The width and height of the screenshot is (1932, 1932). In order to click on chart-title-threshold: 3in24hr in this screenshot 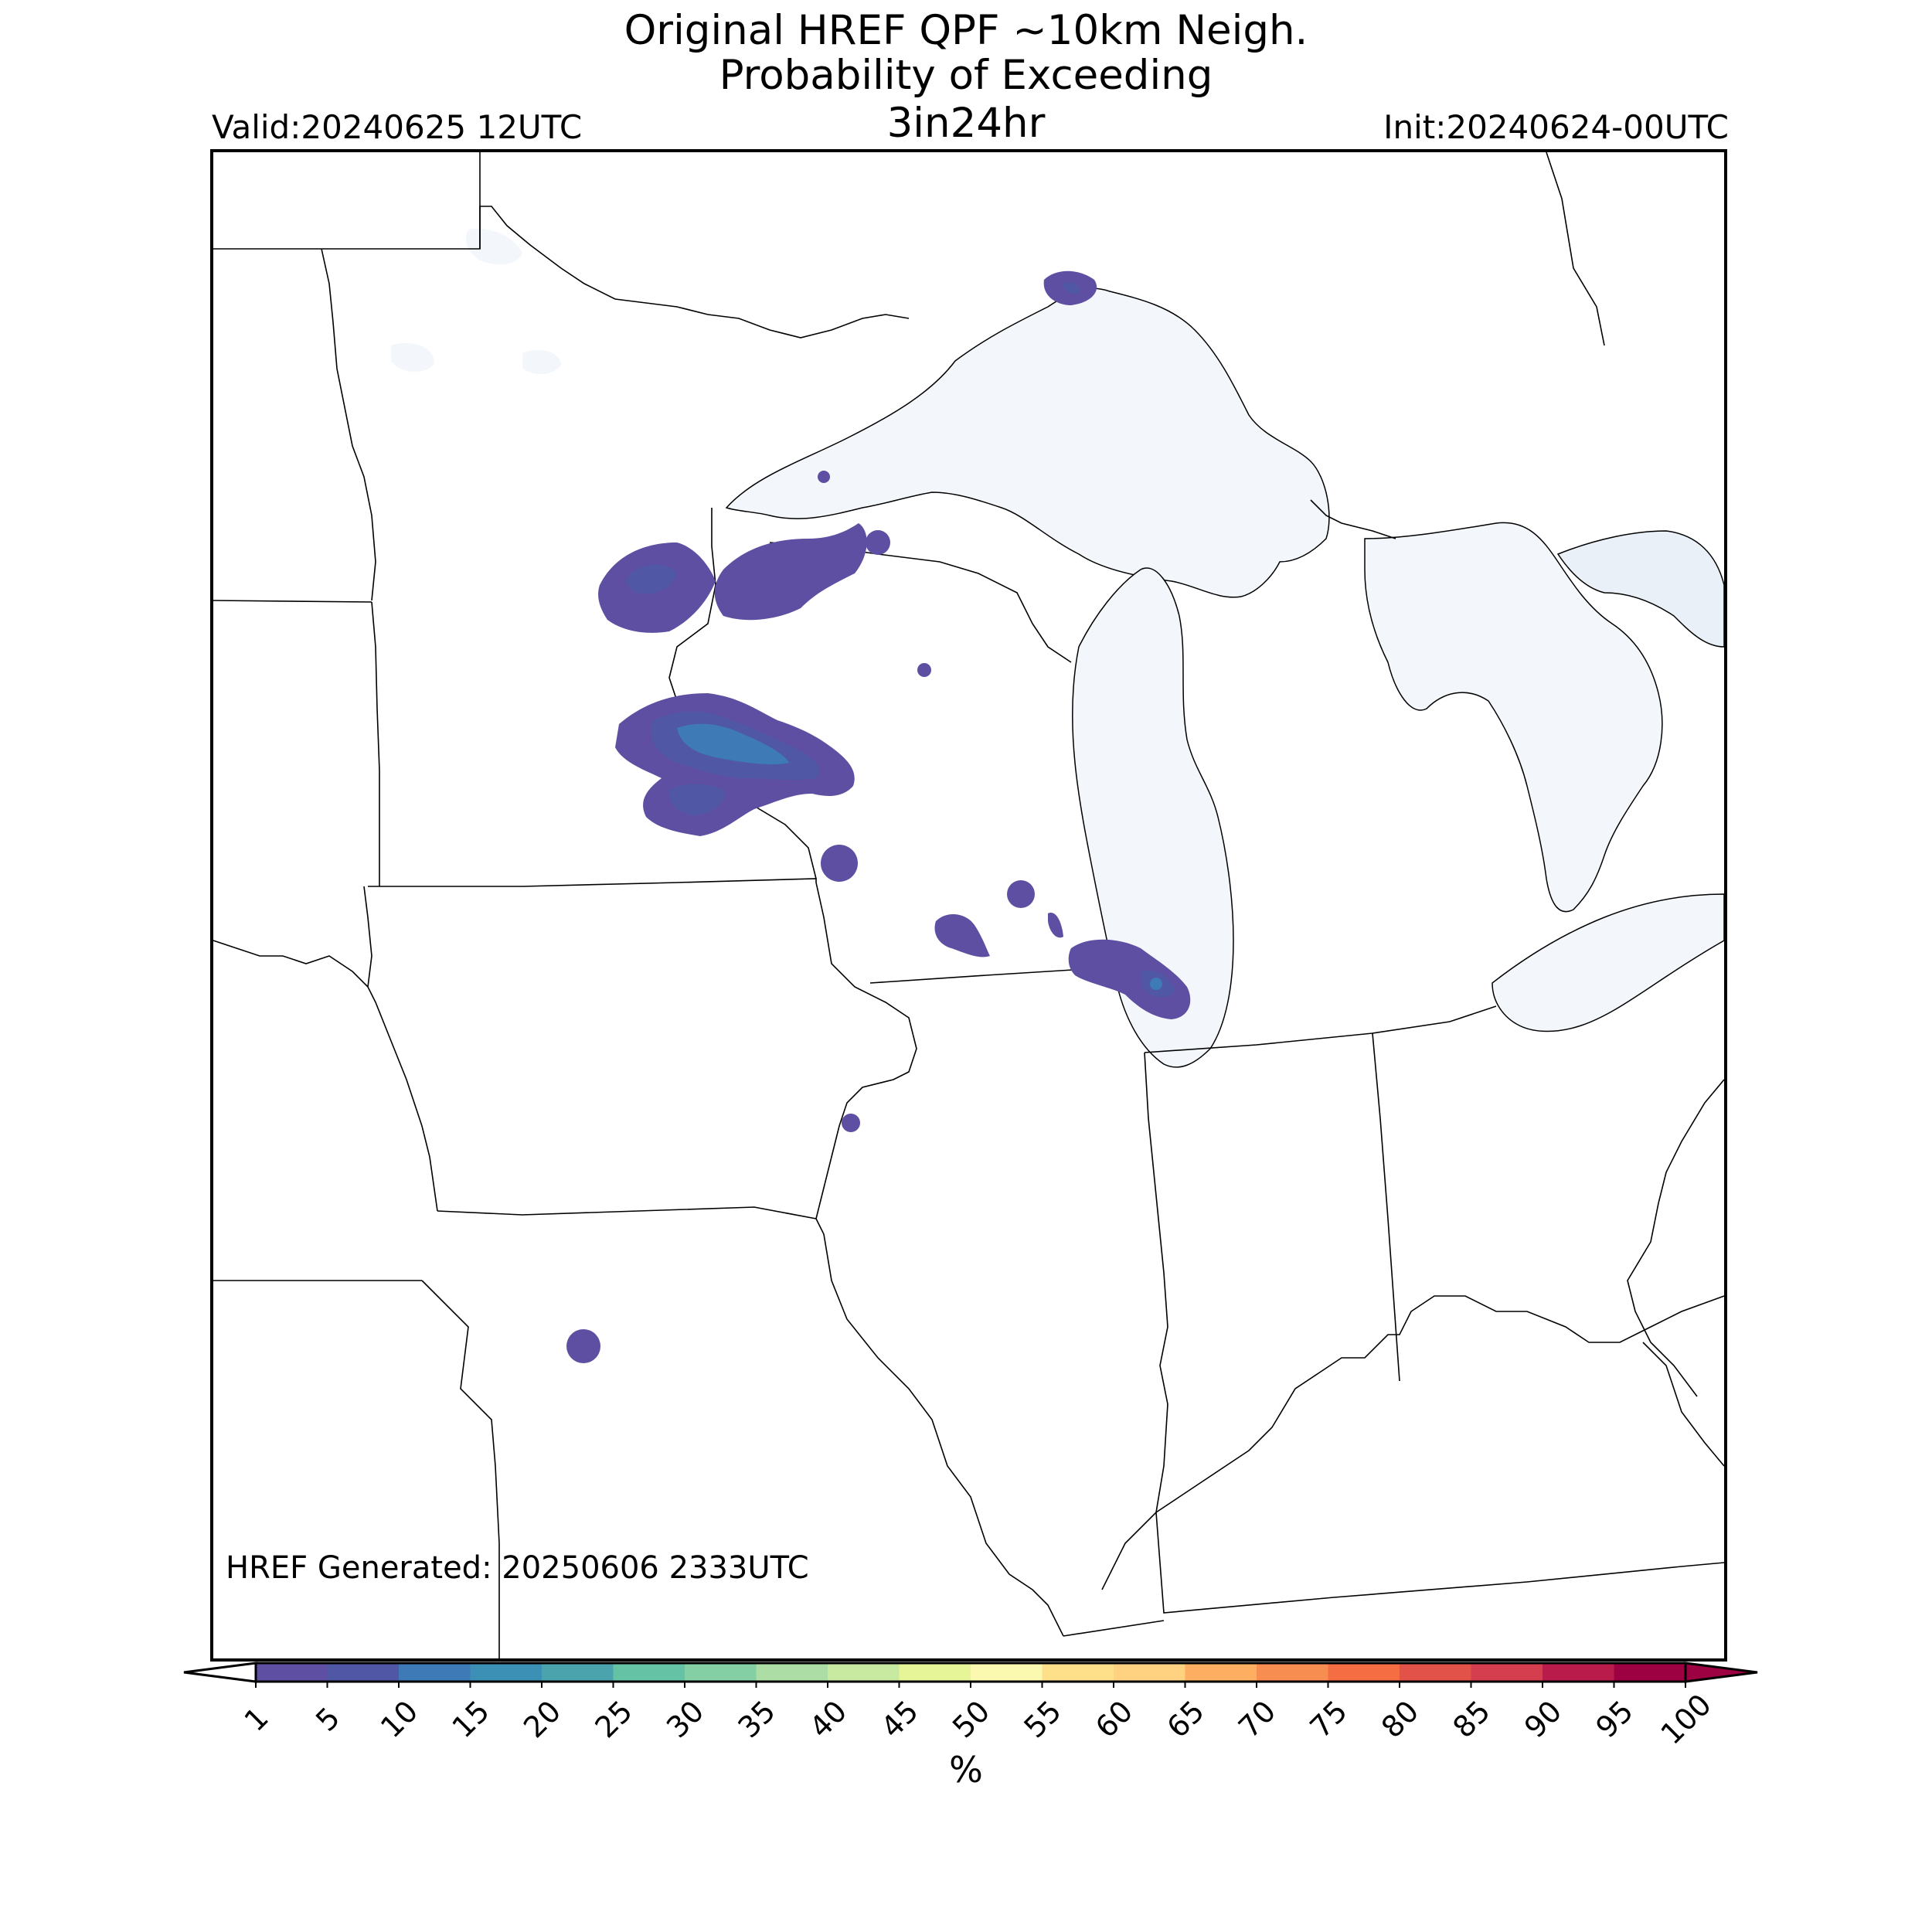, I will do `click(966, 124)`.